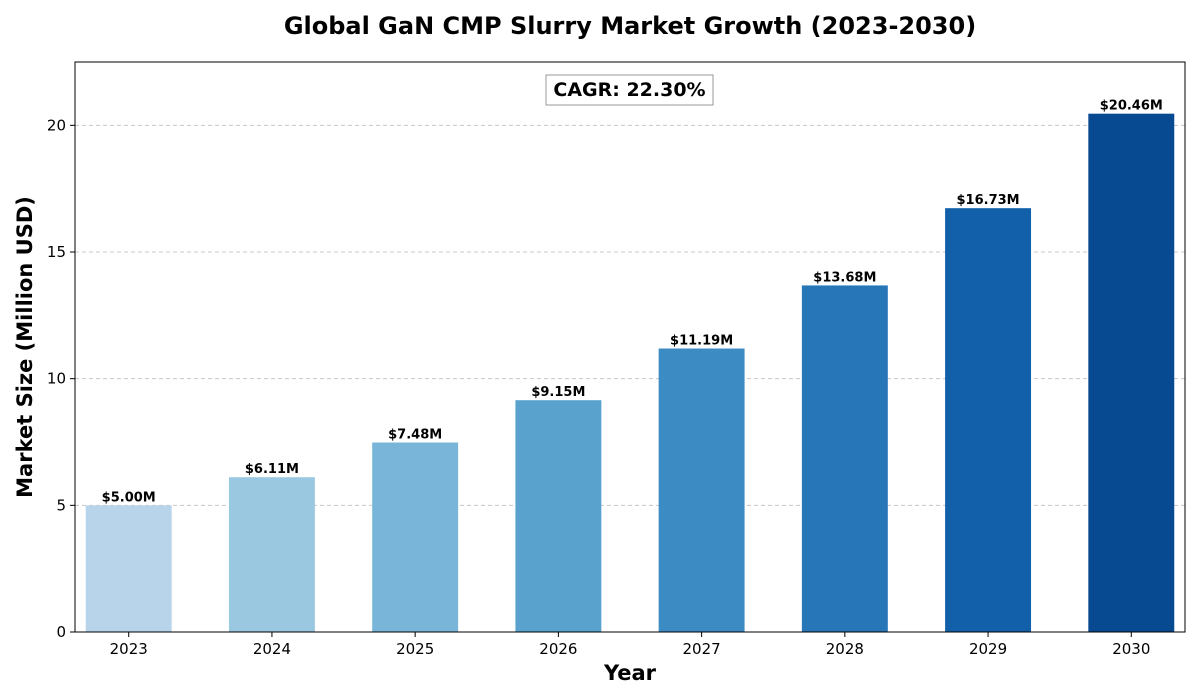 The image size is (1200, 700). What do you see at coordinates (415, 435) in the screenshot?
I see `data-label-2025: $7.48M` at bounding box center [415, 435].